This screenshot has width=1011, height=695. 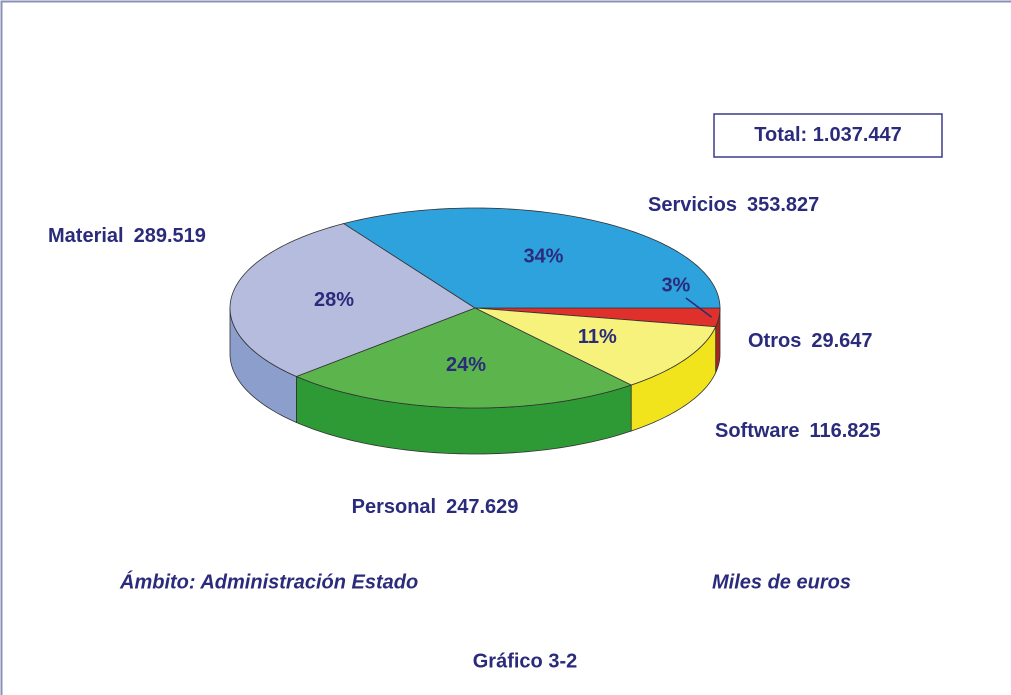 I want to click on category-name: Otros, so click(x=774, y=341).